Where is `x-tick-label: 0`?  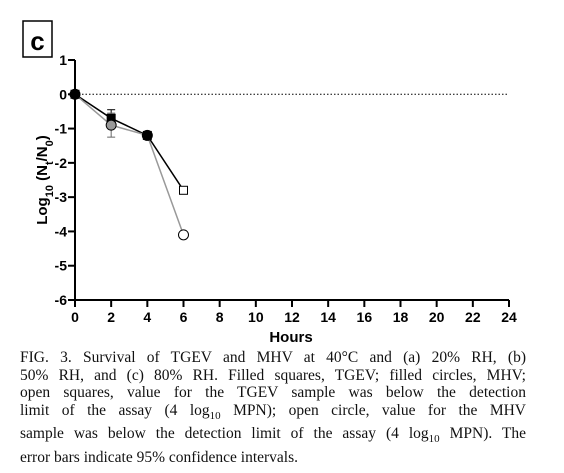
x-tick-label: 0 is located at coordinates (75, 317).